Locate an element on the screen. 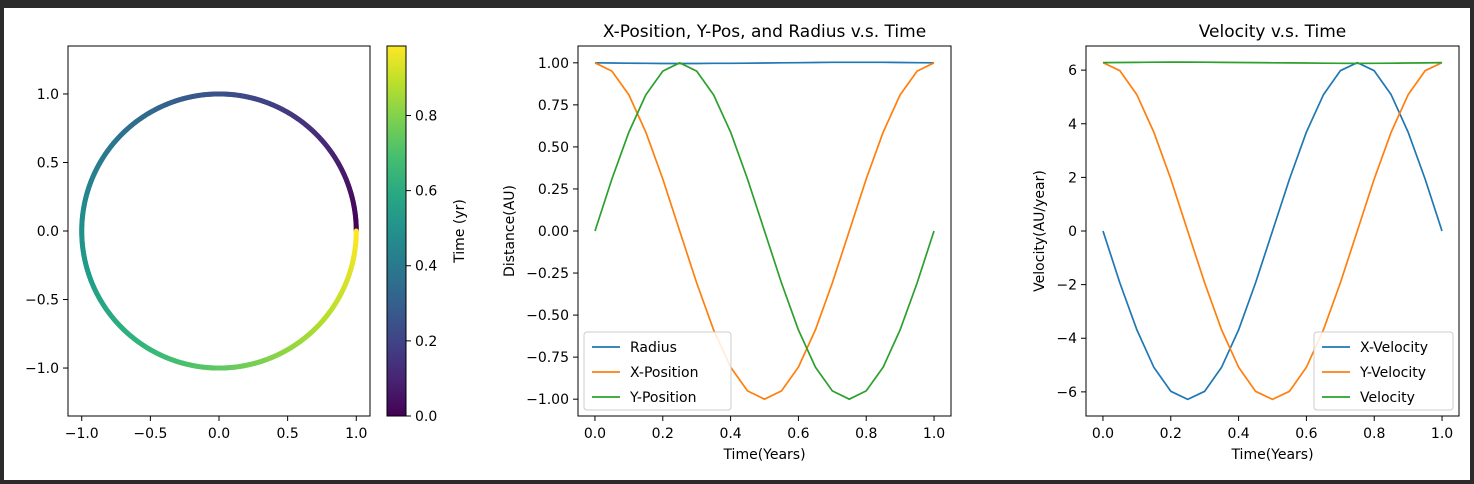 The width and height of the screenshot is (1474, 484). y-tick-label: −0.5 is located at coordinates (42, 301).